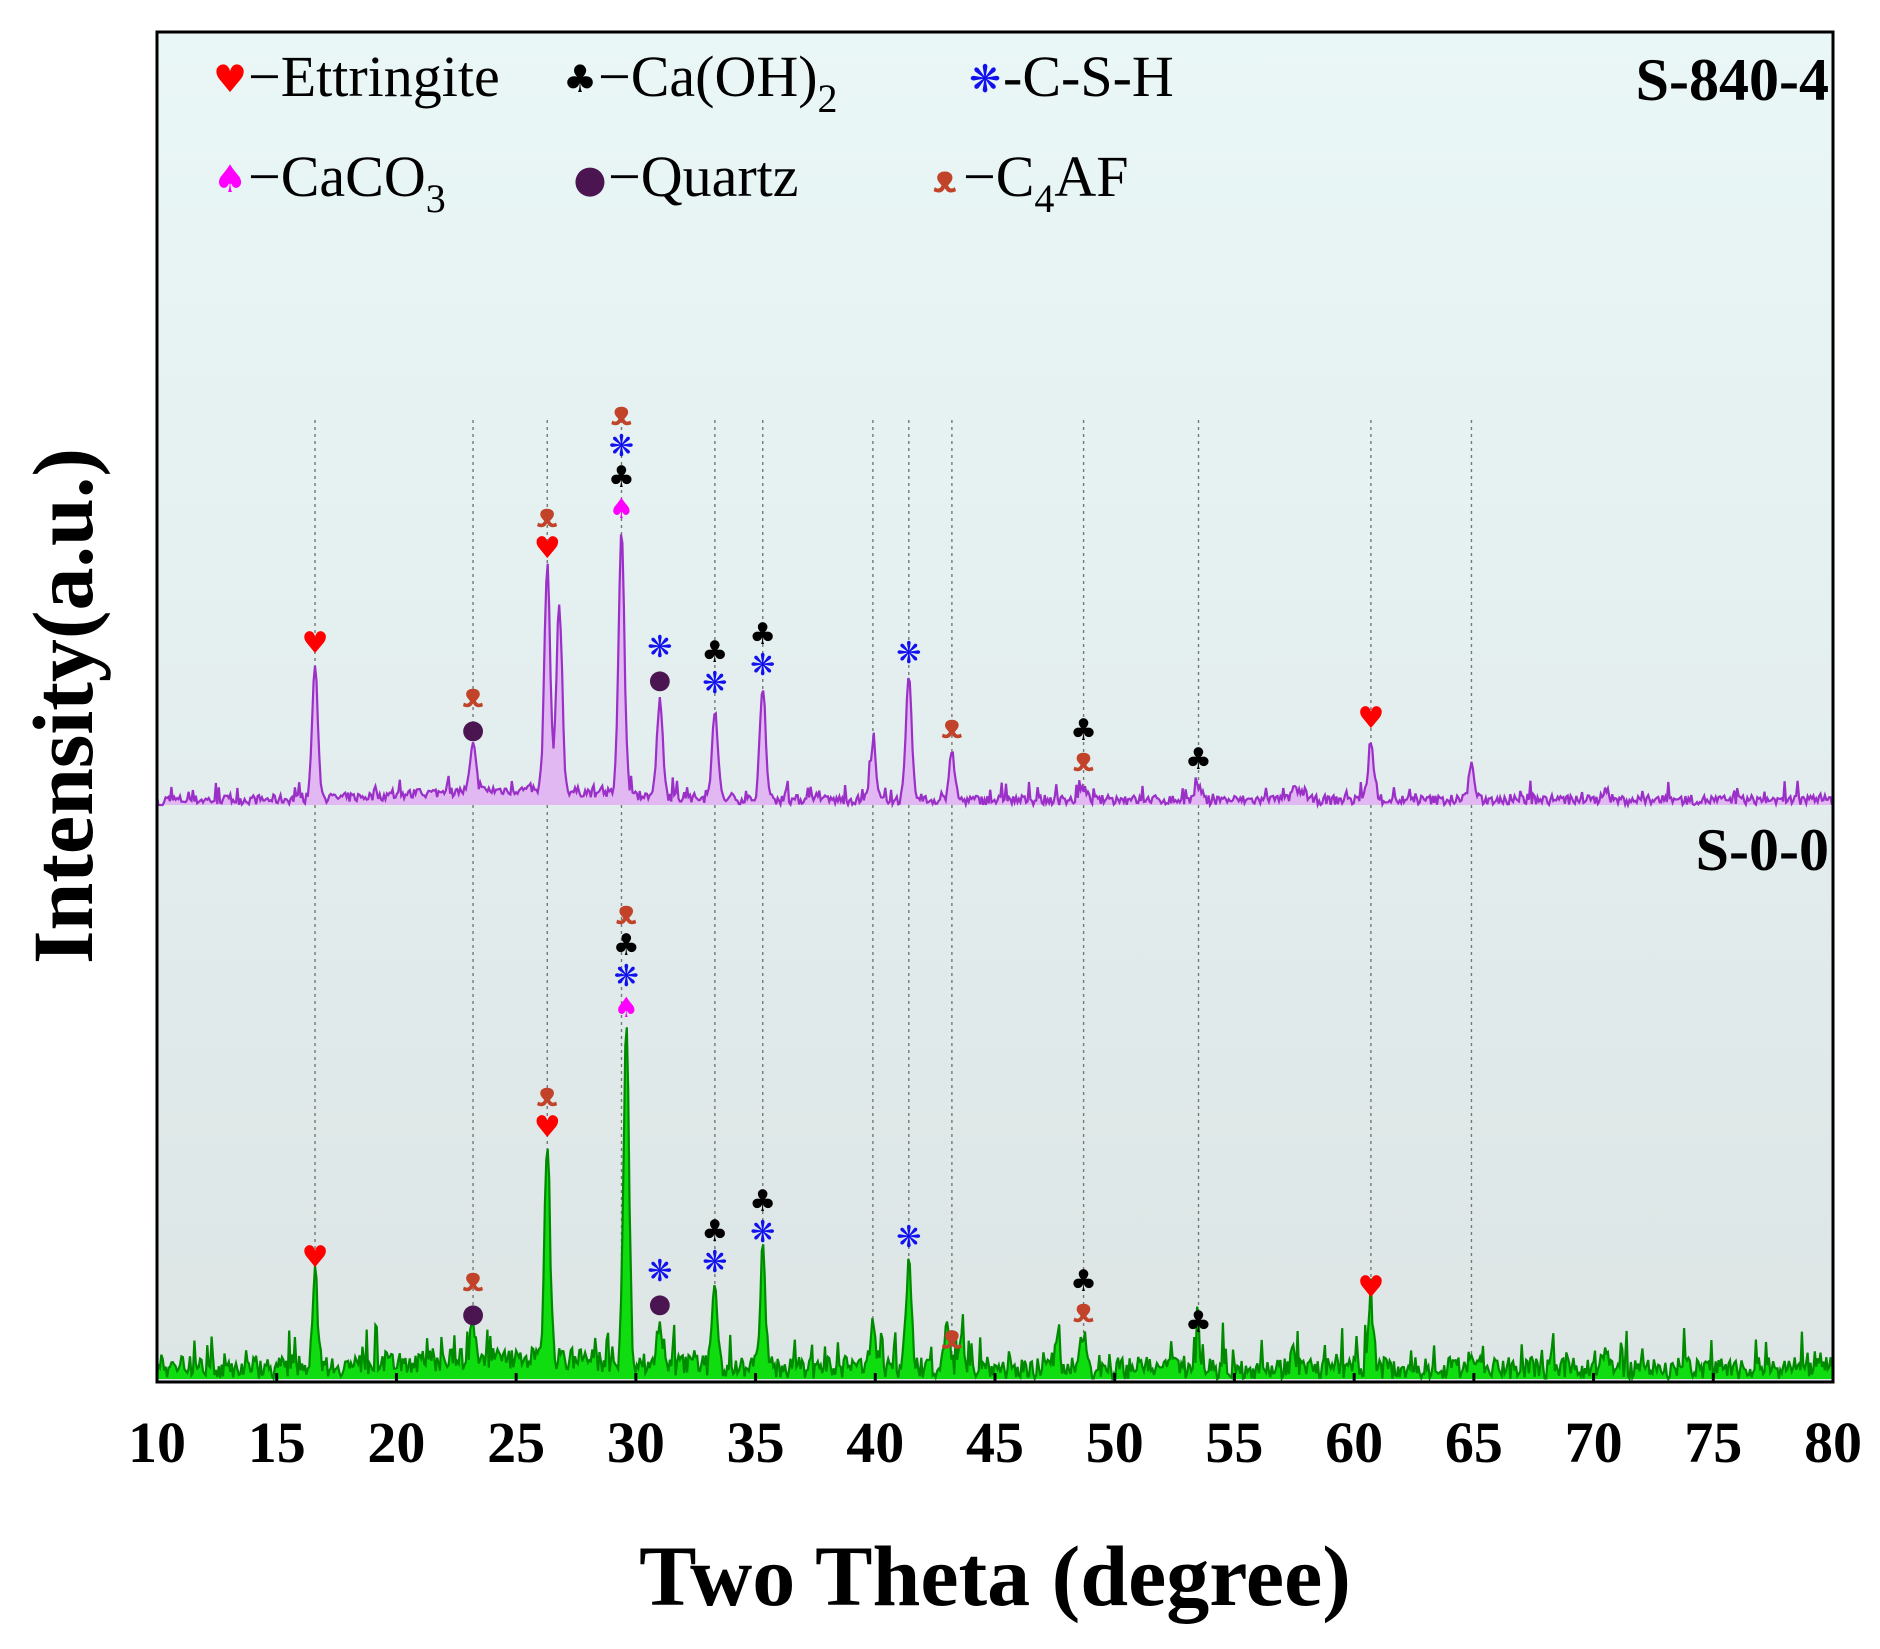 The image size is (1880, 1649). Describe the element at coordinates (718, 82) in the screenshot. I see `legend-label: −Ca(OH)2` at that location.